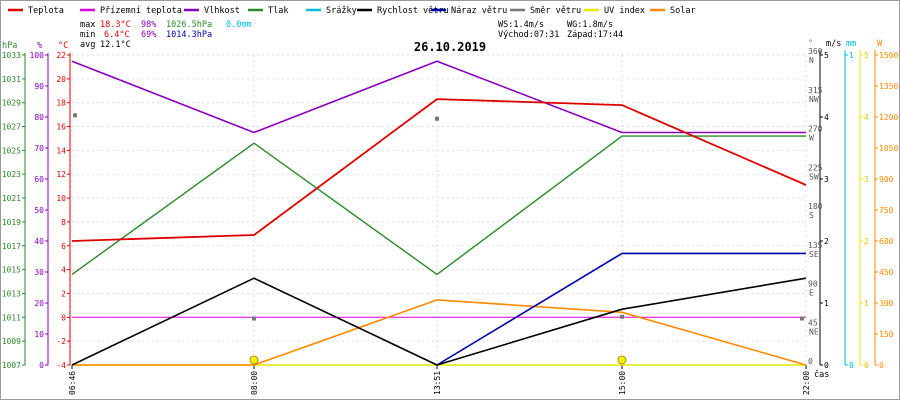 This screenshot has height=400, width=900. What do you see at coordinates (622, 383) in the screenshot?
I see `x-tick-label: 15:00` at bounding box center [622, 383].